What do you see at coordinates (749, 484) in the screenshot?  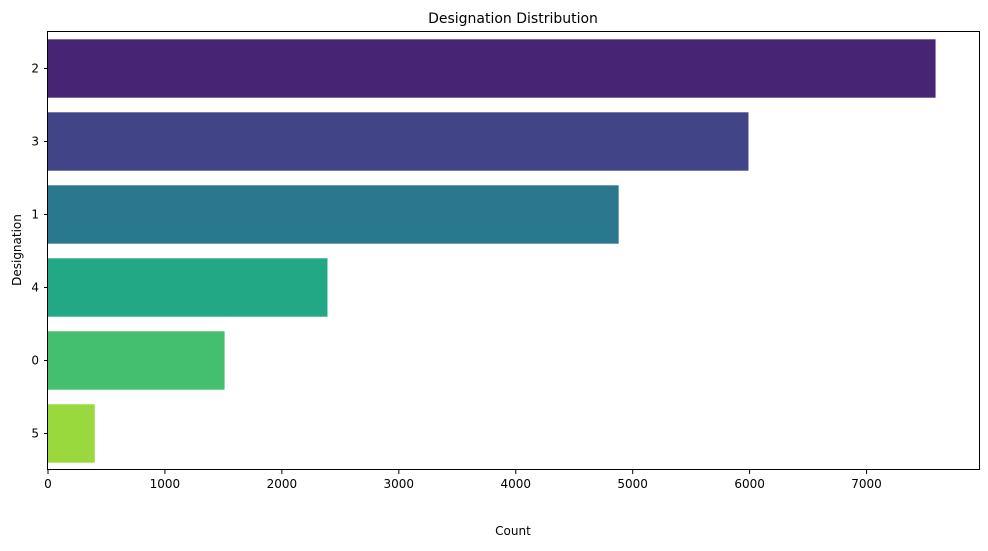 I see `x-tick-label: 6000` at bounding box center [749, 484].